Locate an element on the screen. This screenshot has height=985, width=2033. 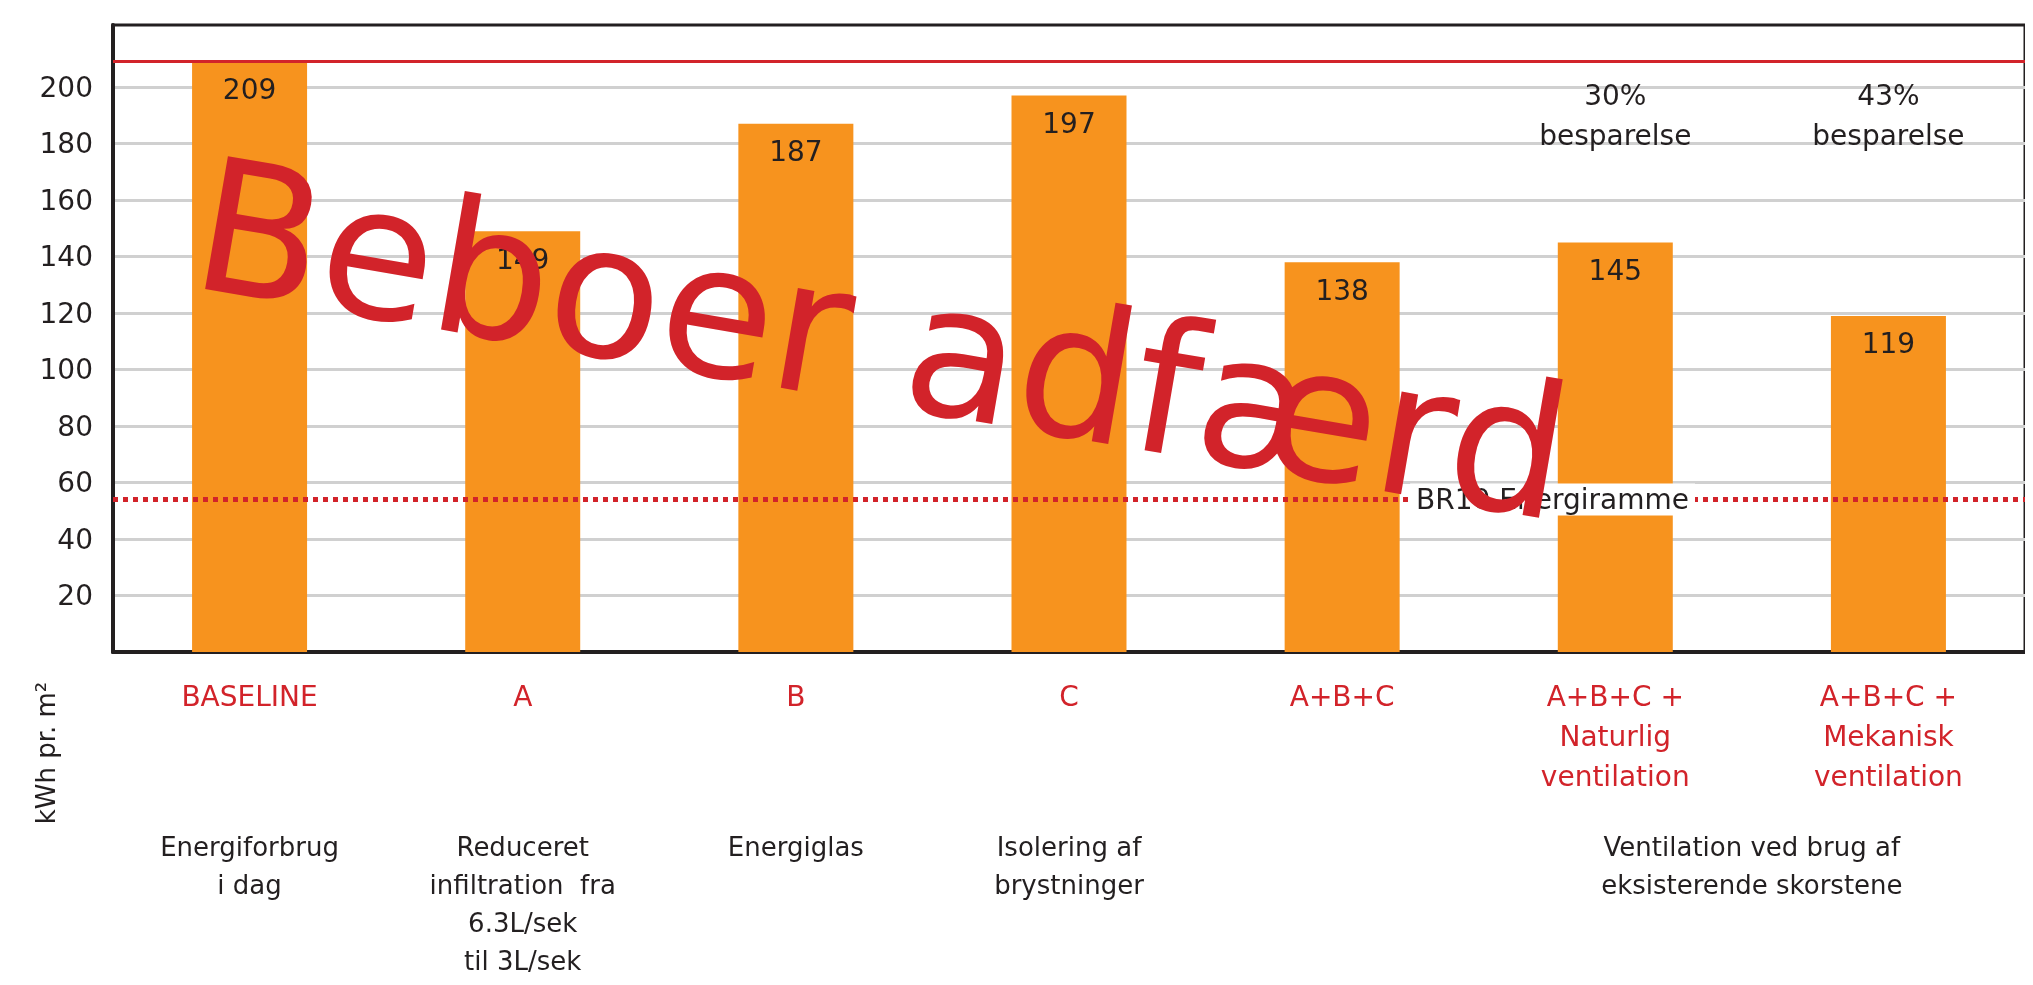
annotation: 30% besparelse is located at coordinates (1615, 115).